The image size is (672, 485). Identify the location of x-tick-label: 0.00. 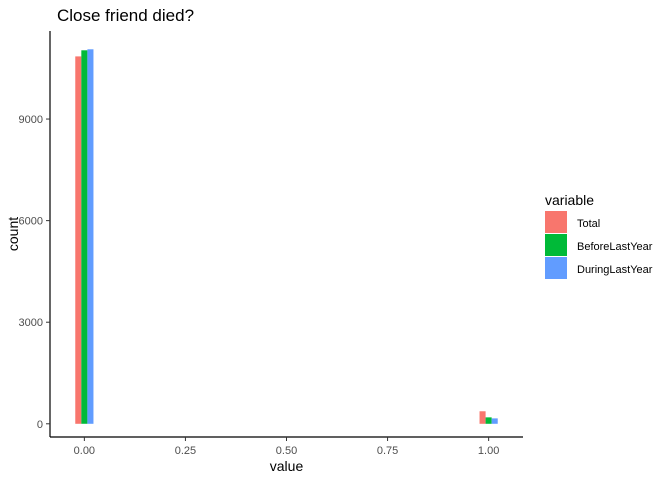
(84, 451).